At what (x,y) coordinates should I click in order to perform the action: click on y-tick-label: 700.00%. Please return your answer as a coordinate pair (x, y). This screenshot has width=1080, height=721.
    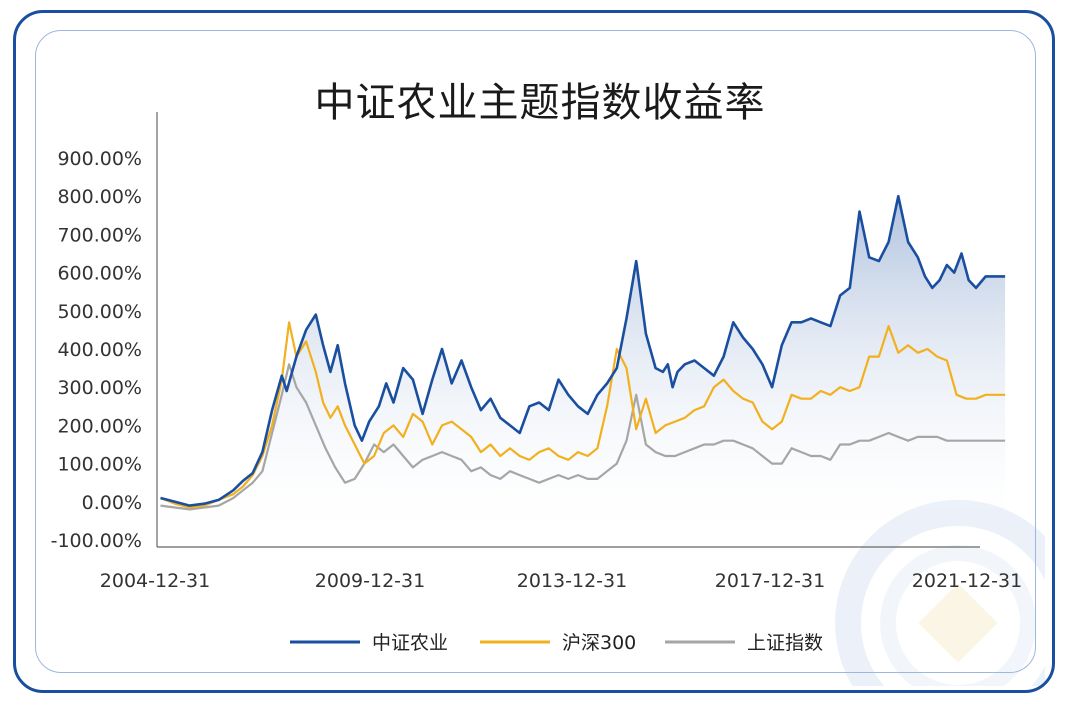
    Looking at the image, I should click on (99, 235).